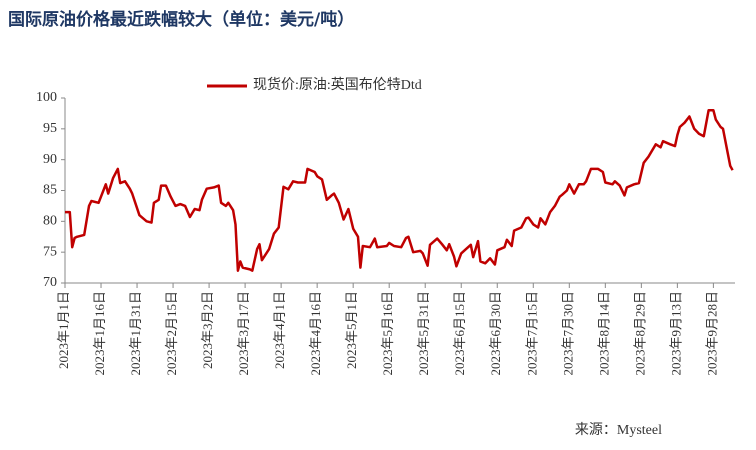 The image size is (756, 450). Describe the element at coordinates (639, 333) in the screenshot. I see `x-tick-label: 2023年8月29日` at that location.